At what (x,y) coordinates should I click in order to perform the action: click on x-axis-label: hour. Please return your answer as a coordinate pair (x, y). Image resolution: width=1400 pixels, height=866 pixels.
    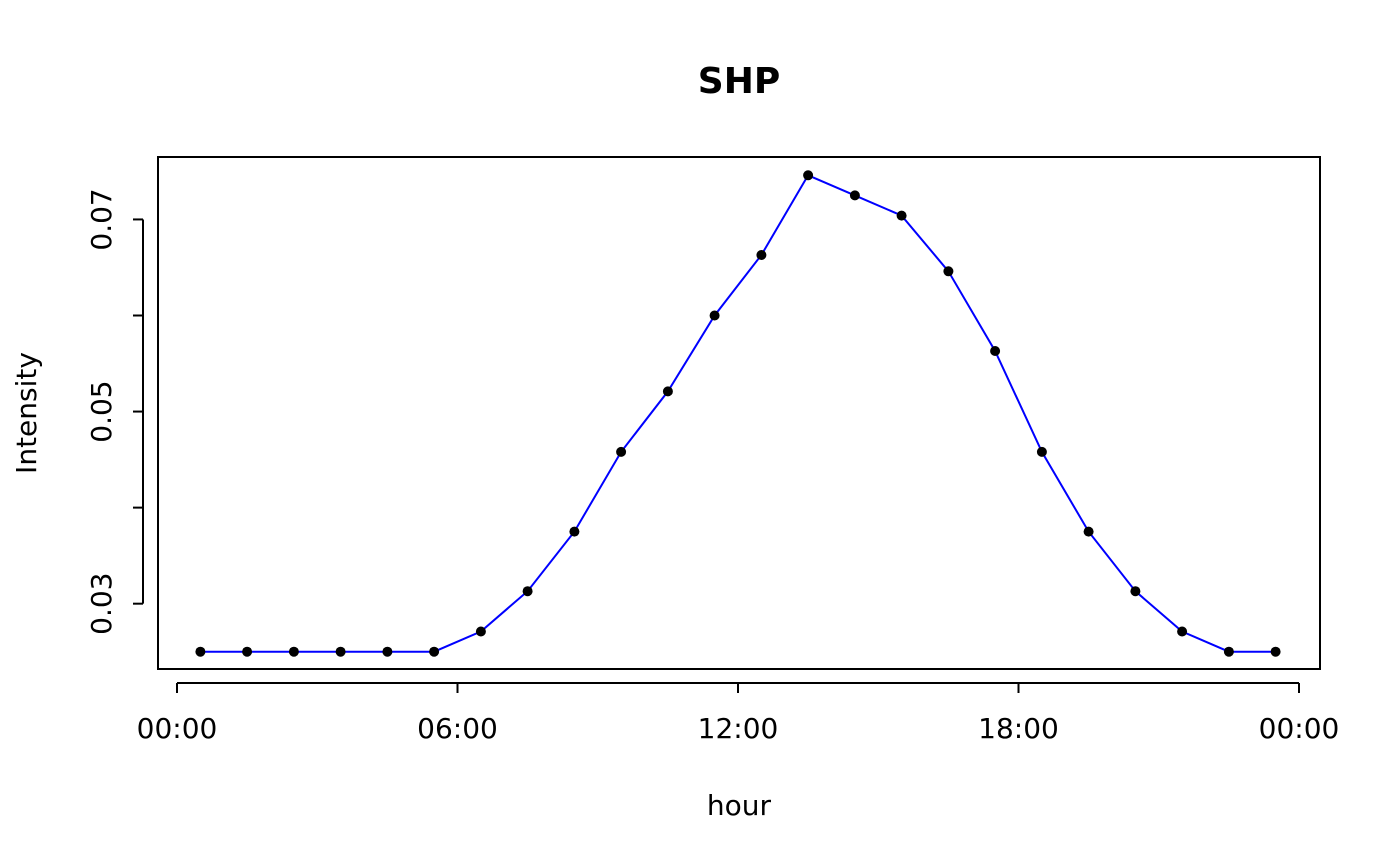
    Looking at the image, I should click on (739, 805).